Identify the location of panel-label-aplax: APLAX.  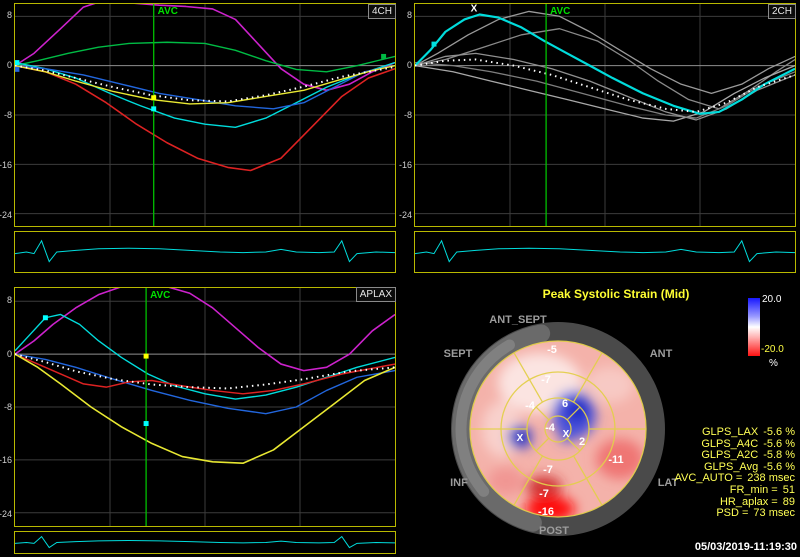
(375, 294).